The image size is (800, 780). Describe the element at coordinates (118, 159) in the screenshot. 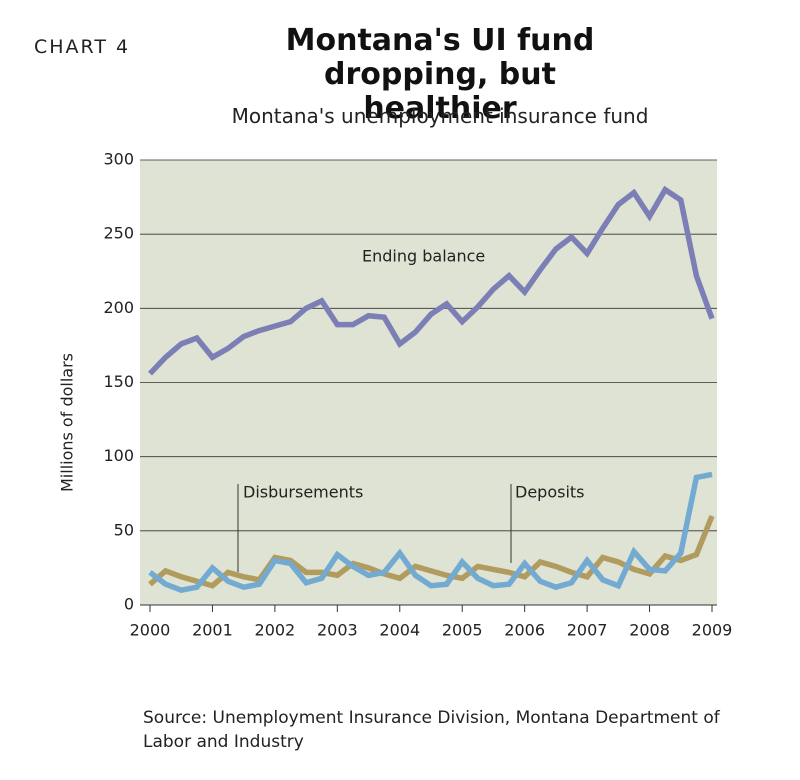

I see `y-tick-label: 300` at that location.